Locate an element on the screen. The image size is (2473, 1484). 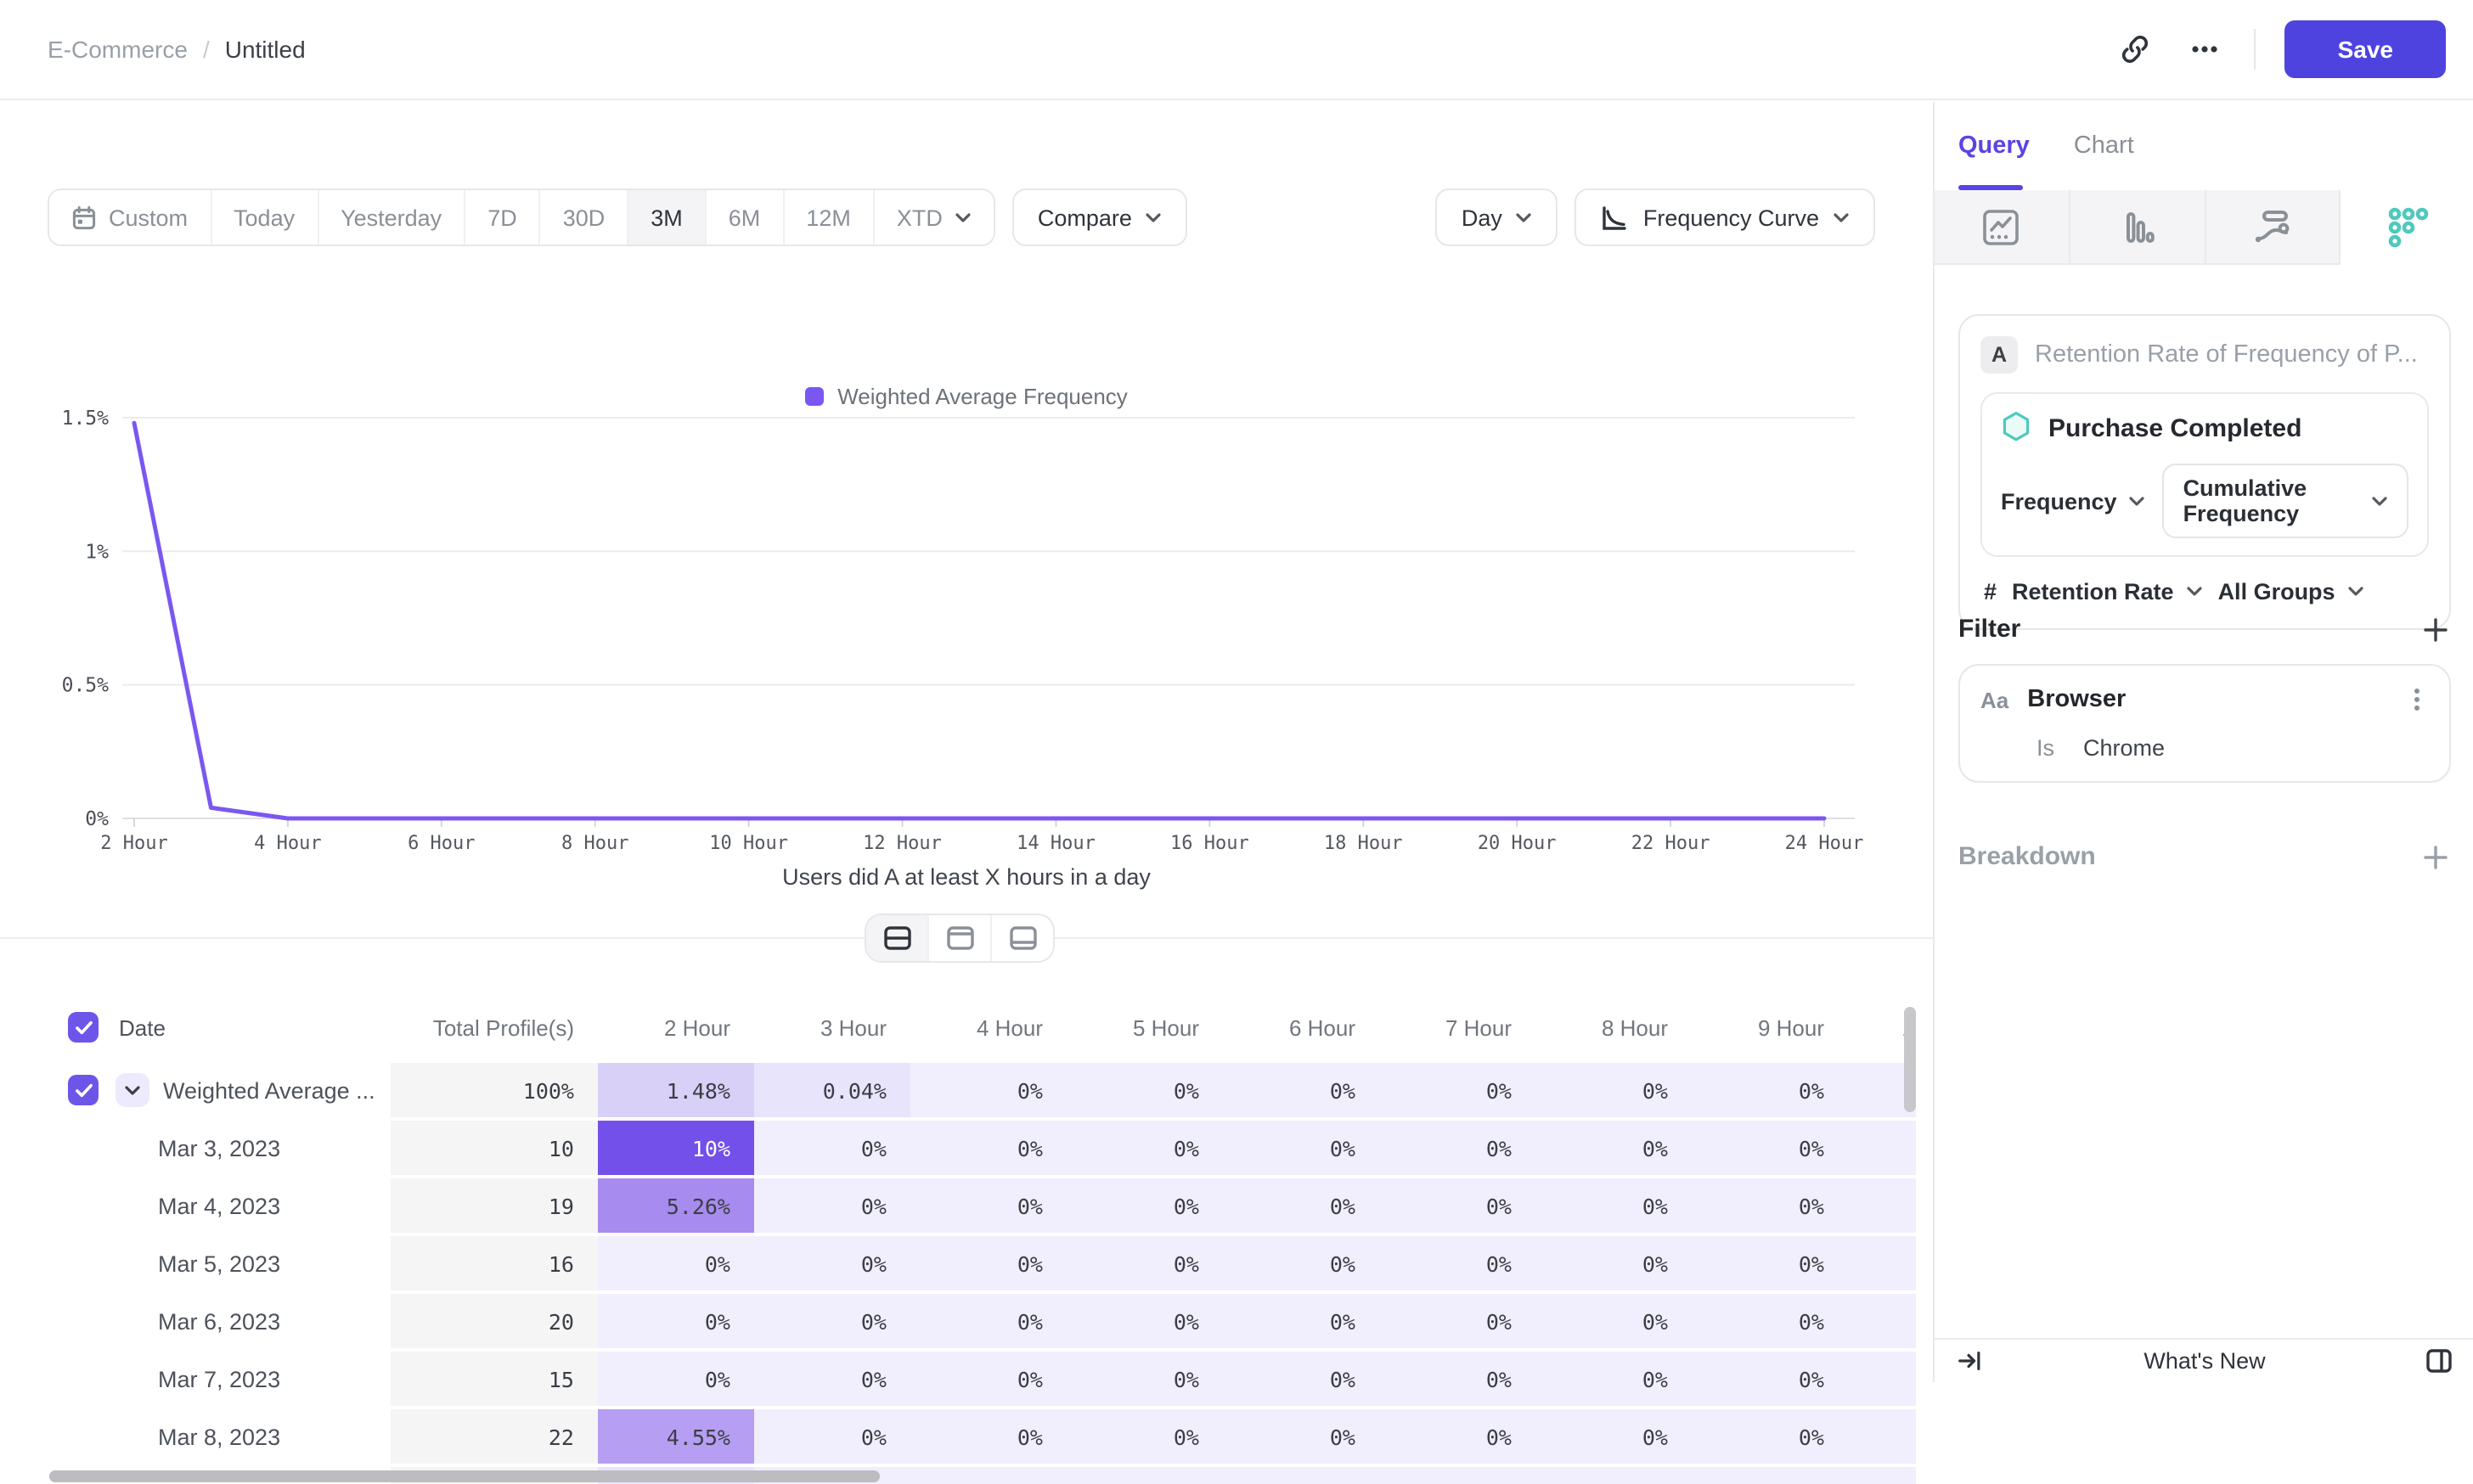
collapse-sidebar-icon is located at coordinates (1970, 1361).